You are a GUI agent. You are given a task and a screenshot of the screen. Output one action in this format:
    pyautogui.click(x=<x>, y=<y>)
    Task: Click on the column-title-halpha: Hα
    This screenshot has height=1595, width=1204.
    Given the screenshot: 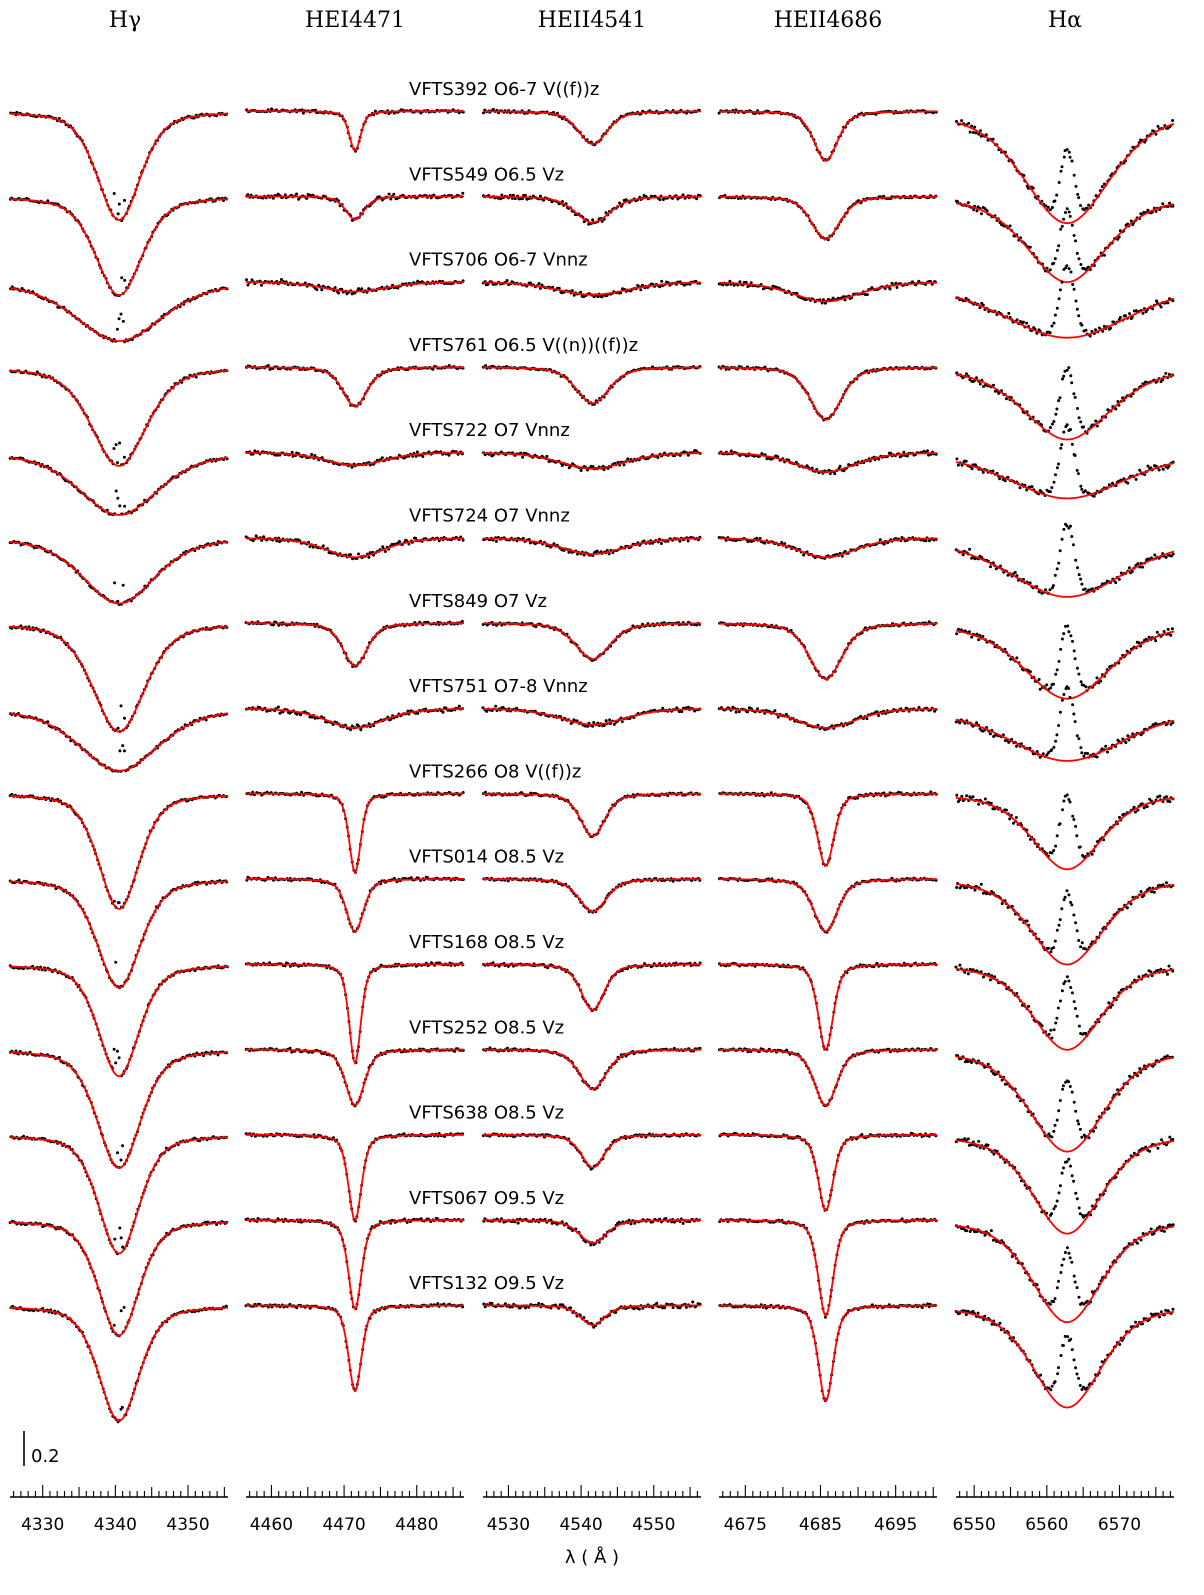 What is the action you would take?
    pyautogui.click(x=1065, y=20)
    